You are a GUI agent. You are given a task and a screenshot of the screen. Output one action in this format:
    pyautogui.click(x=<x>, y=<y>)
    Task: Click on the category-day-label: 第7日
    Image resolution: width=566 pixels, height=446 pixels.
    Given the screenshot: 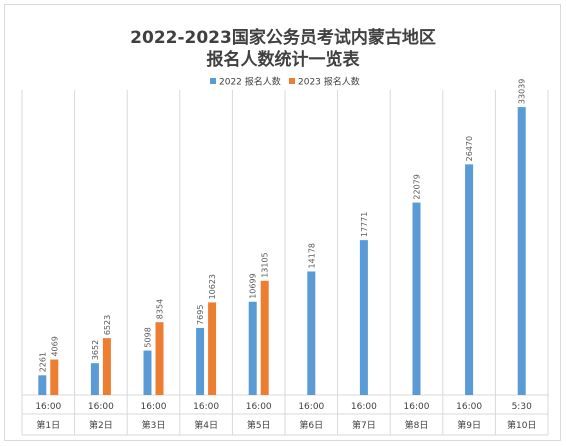 What is the action you would take?
    pyautogui.click(x=364, y=425)
    